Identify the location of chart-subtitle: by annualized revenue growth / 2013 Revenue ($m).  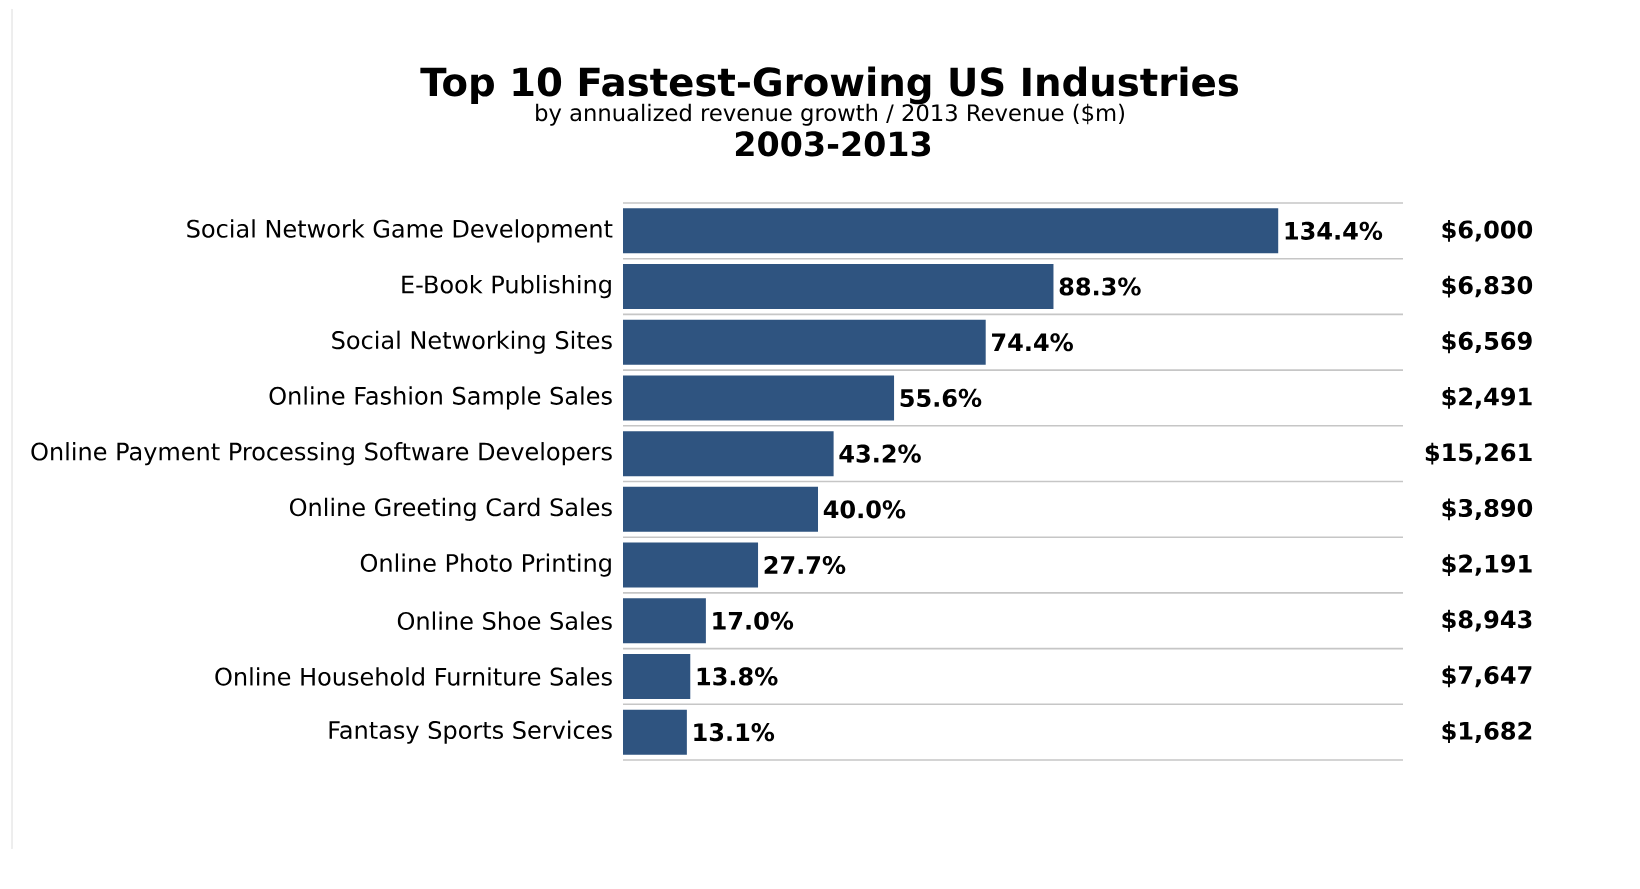
(830, 114).